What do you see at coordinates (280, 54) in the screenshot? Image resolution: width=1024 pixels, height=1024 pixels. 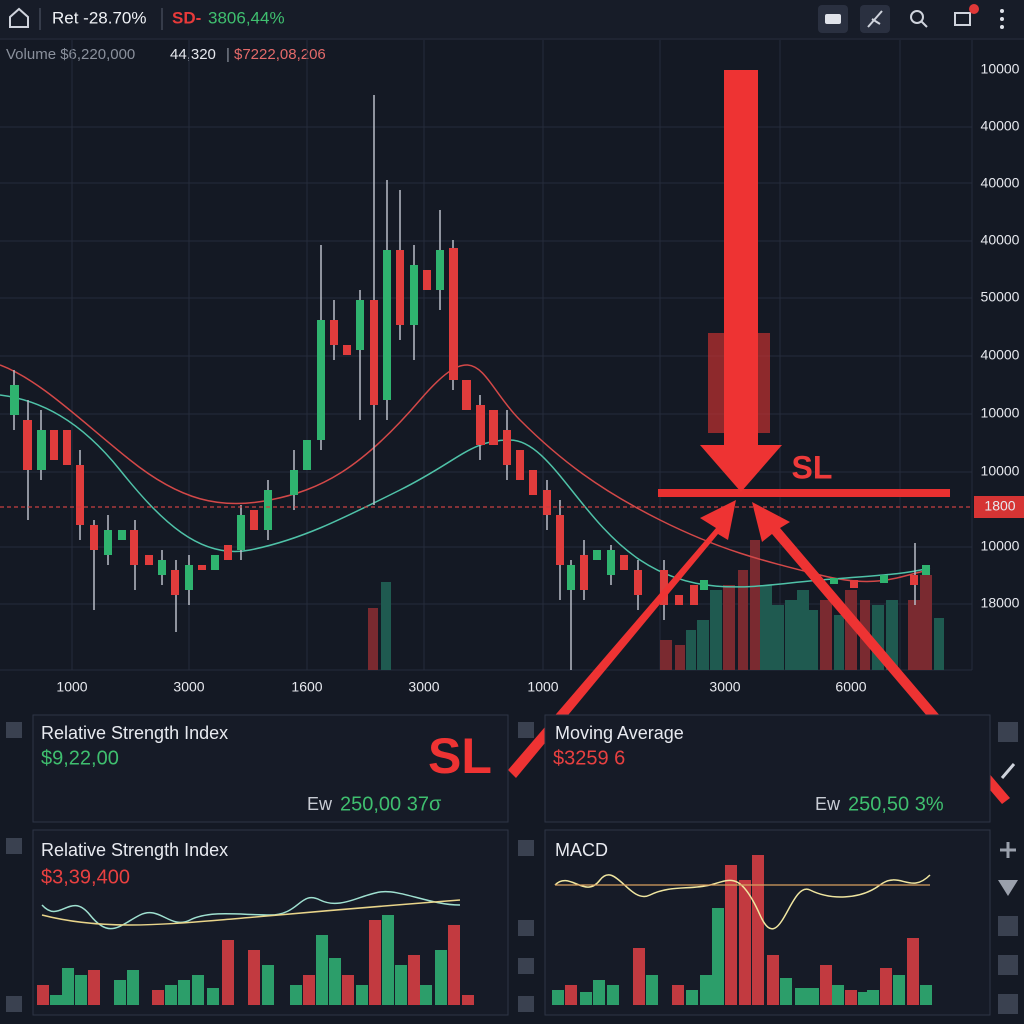 I see `volume-price: $7222,08,206` at bounding box center [280, 54].